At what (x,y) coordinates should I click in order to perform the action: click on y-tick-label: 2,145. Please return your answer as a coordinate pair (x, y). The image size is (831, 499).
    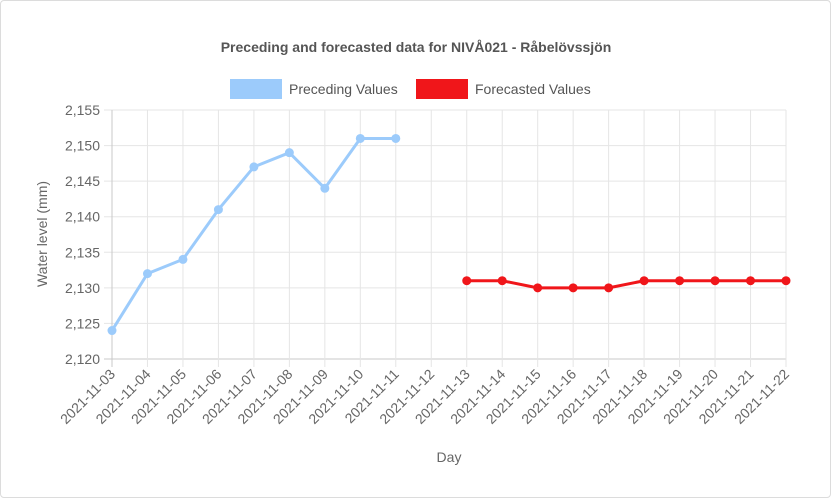
    Looking at the image, I should click on (82, 181).